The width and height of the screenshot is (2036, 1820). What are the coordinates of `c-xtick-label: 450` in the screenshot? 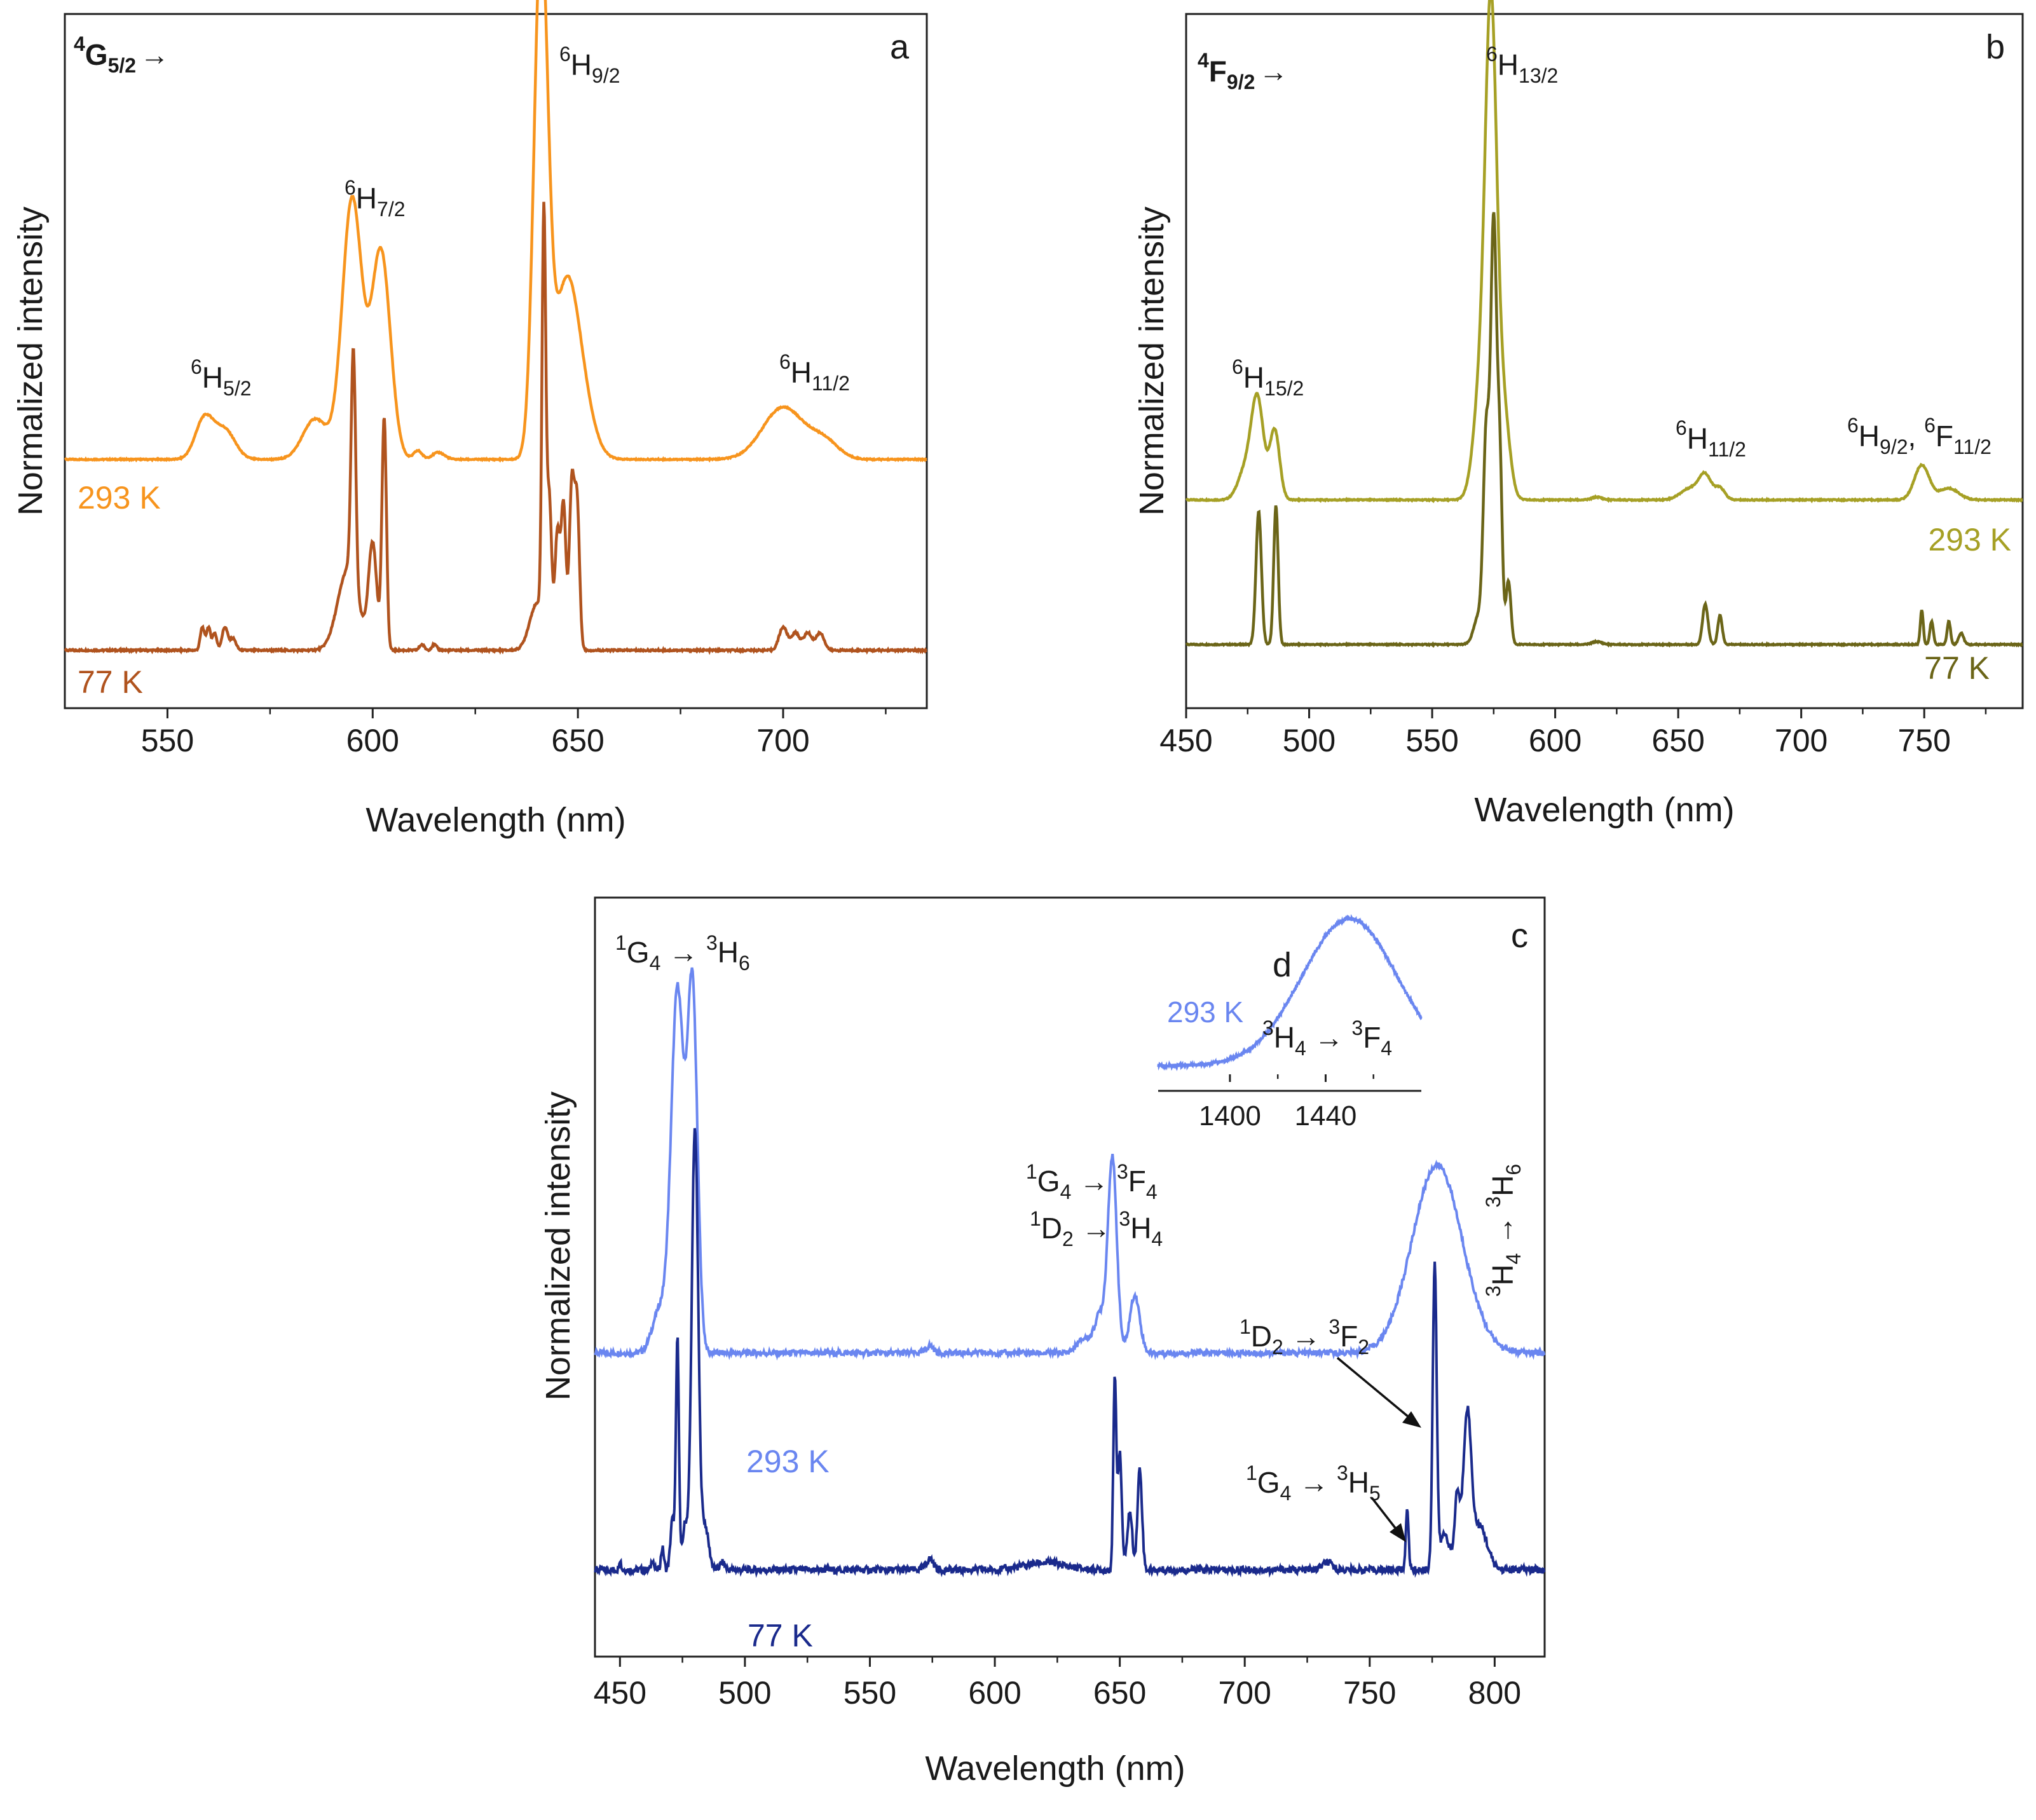 It's located at (620, 1693).